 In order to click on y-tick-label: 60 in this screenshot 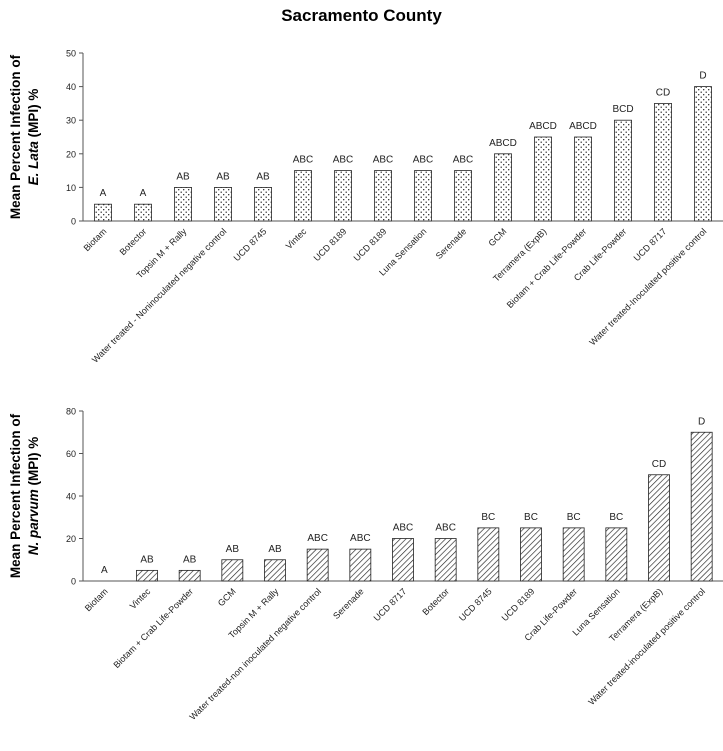, I will do `click(71, 454)`.